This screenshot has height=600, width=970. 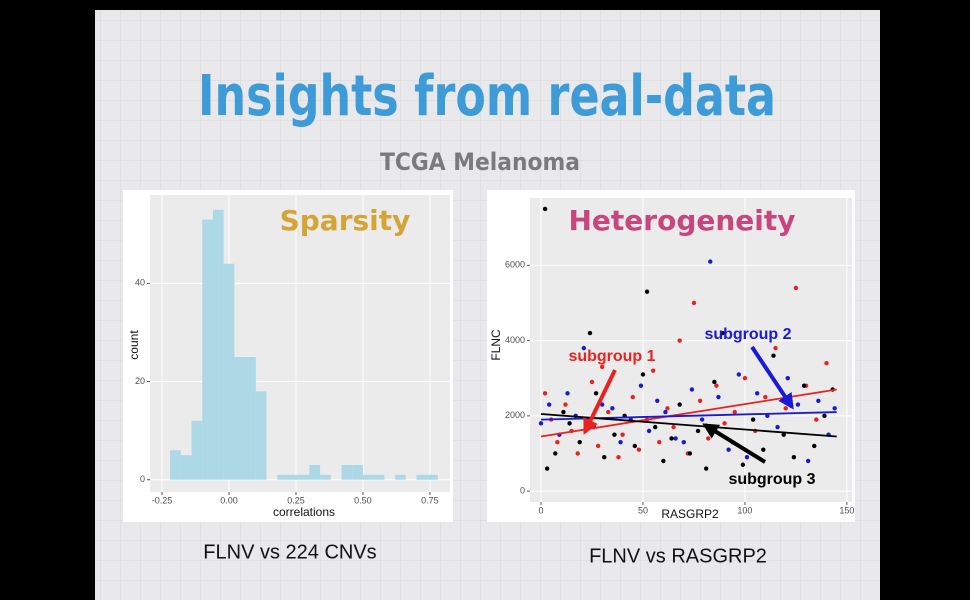 What do you see at coordinates (363, 500) in the screenshot?
I see `x-tick-label: 0.50` at bounding box center [363, 500].